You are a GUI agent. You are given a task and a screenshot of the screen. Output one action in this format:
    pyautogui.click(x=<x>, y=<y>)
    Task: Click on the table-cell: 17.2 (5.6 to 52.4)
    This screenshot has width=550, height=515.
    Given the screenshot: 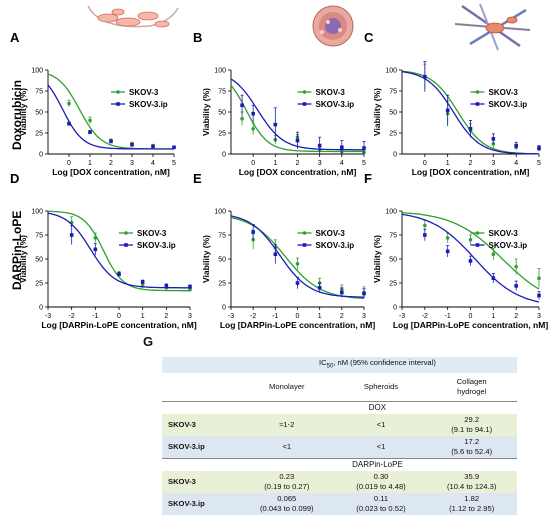 What is the action you would take?
    pyautogui.click(x=472, y=446)
    